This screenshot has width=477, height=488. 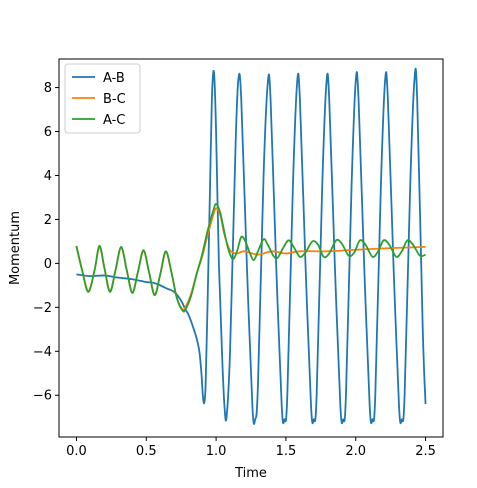 What do you see at coordinates (146, 451) in the screenshot?
I see `x-tick-label: 0.5` at bounding box center [146, 451].